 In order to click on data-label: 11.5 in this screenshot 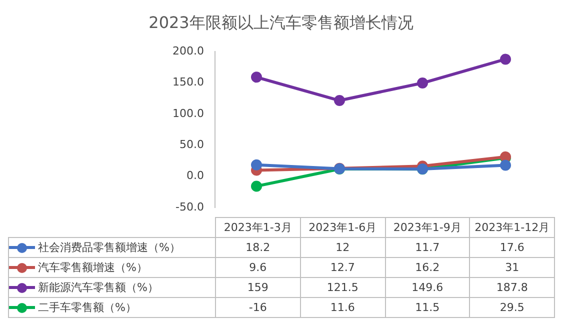, I will do `click(427, 308)`.